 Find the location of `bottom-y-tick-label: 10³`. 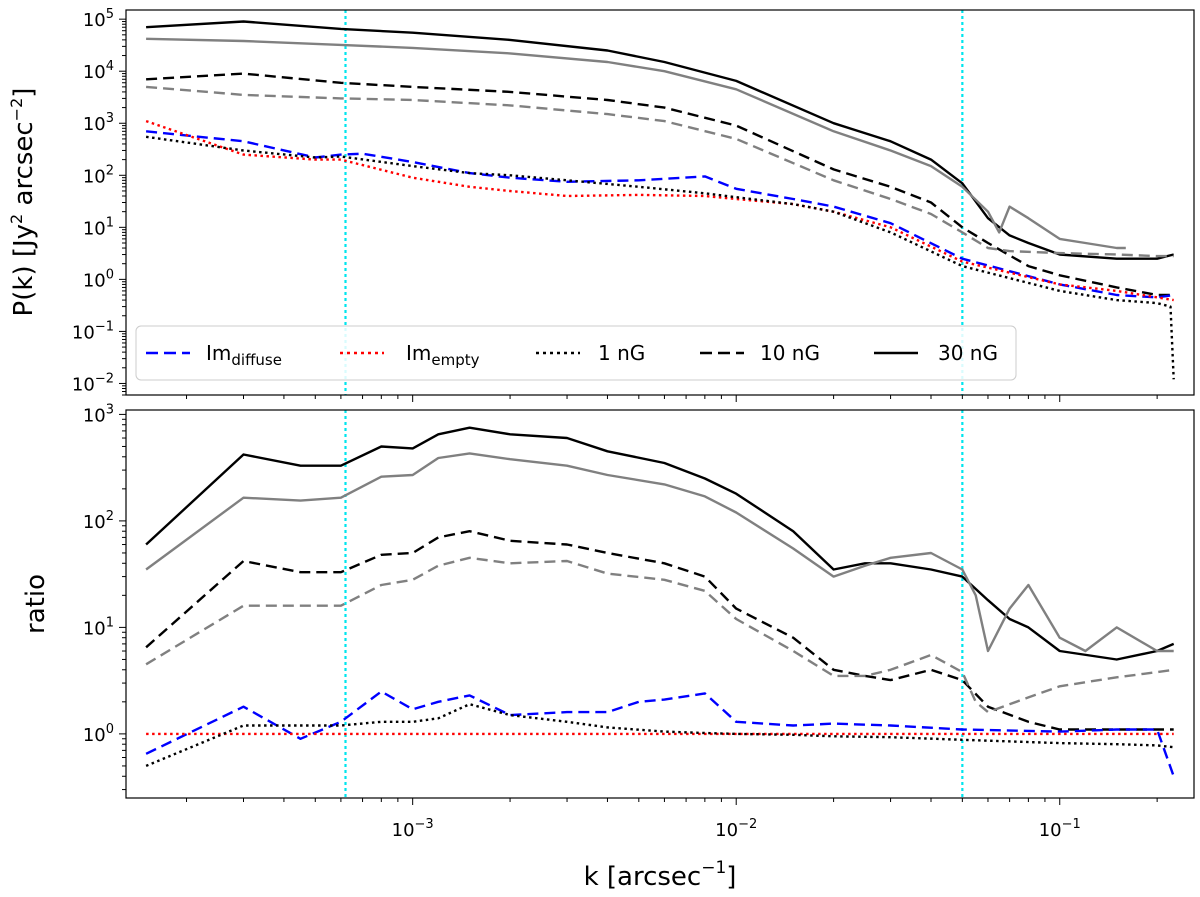

bottom-y-tick-label: 10³ is located at coordinates (98, 414).